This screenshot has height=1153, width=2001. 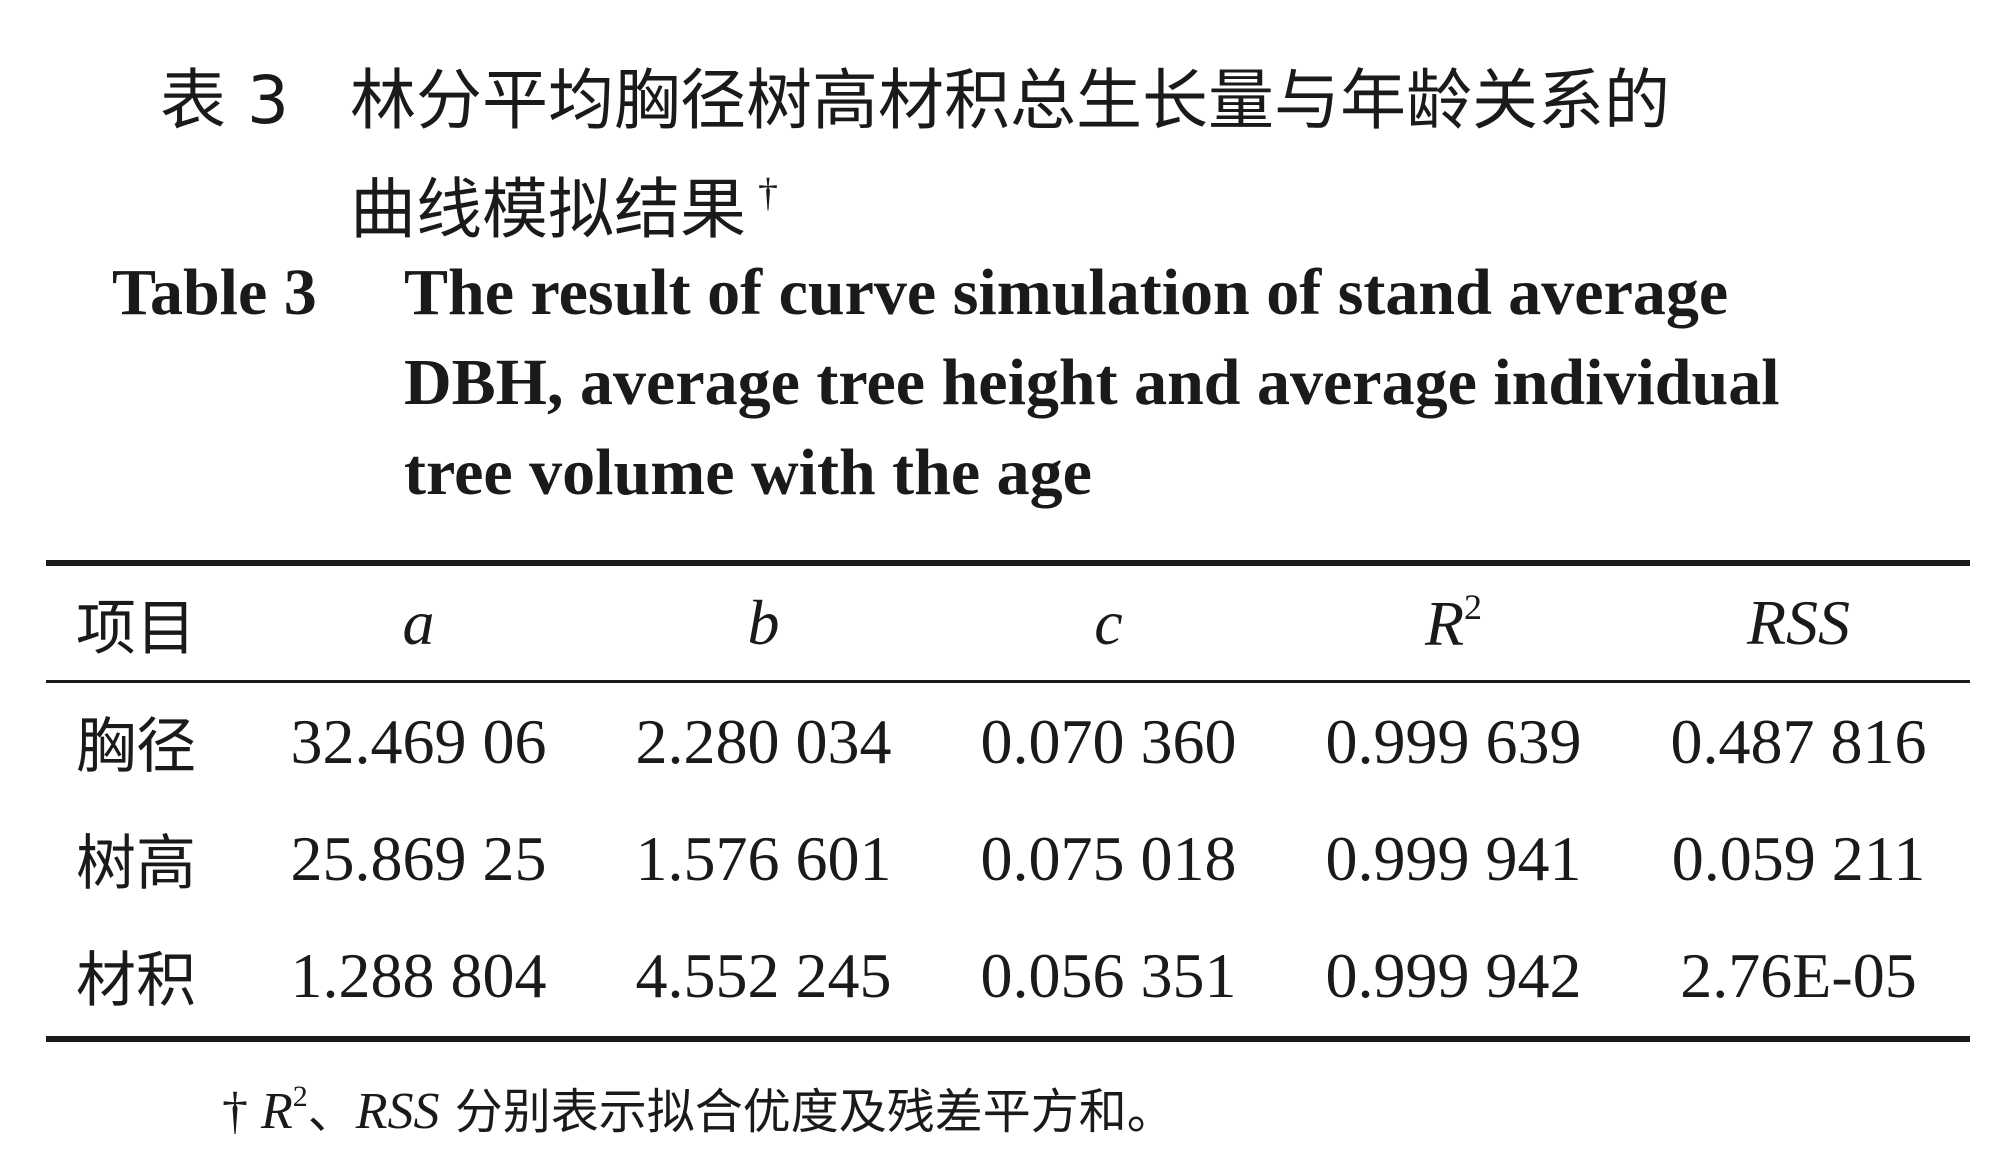 What do you see at coordinates (1108, 622) in the screenshot?
I see `header-c: c` at bounding box center [1108, 622].